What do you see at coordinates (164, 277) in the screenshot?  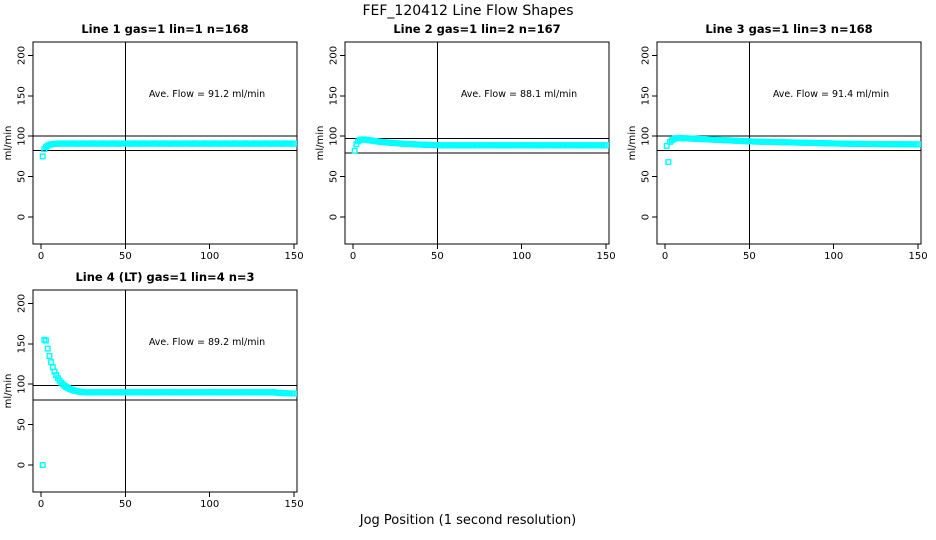 I see `subplot-title: Line 4 (LT) gas=1 lin=4 n=3` at bounding box center [164, 277].